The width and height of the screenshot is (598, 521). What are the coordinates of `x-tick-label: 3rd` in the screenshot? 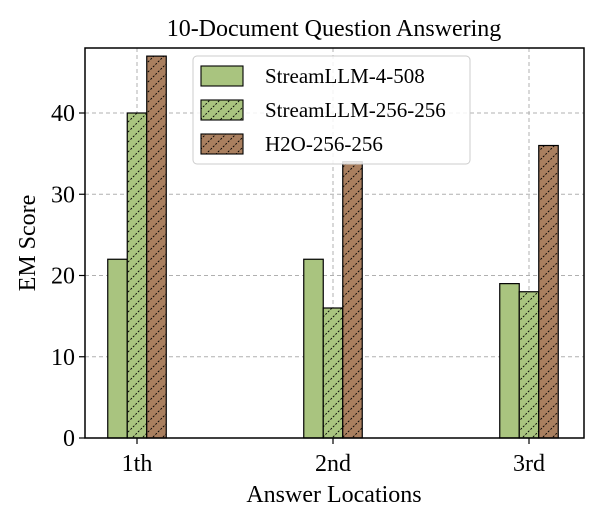 It's located at (529, 464).